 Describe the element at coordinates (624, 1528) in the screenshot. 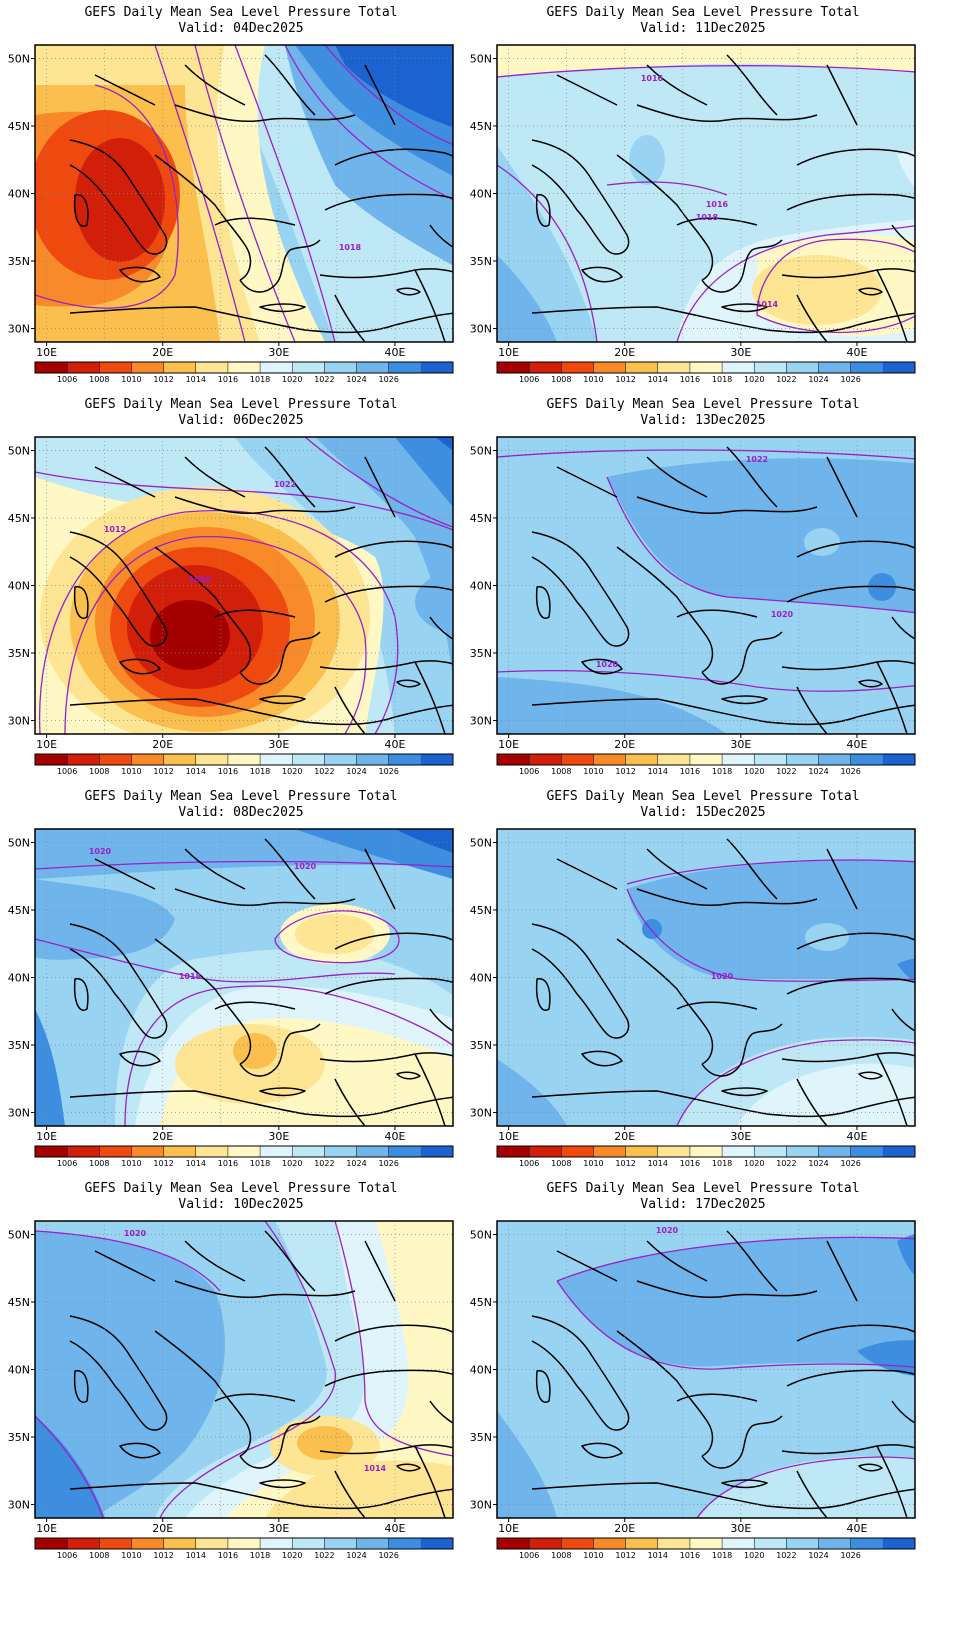

I see `lon-tick-label: 20E` at that location.